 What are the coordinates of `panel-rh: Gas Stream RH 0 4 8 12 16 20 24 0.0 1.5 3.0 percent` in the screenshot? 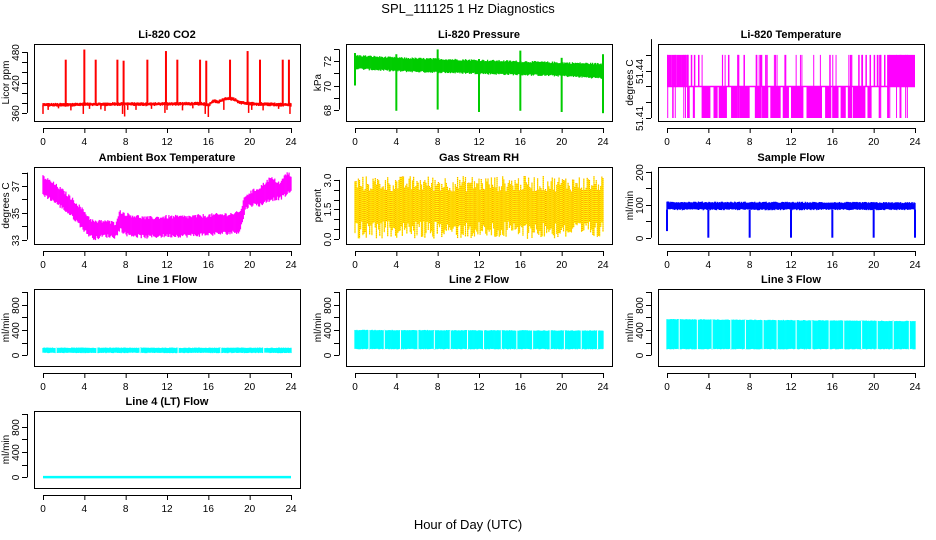 It's located at (463, 211).